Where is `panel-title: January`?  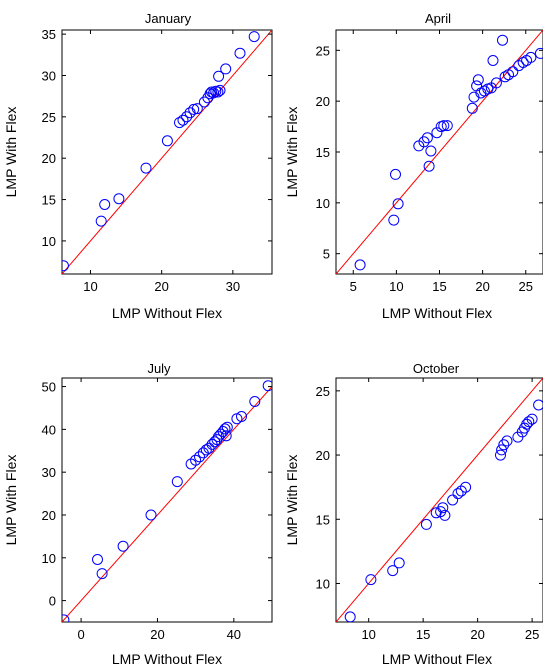 panel-title: January is located at coordinates (168, 18).